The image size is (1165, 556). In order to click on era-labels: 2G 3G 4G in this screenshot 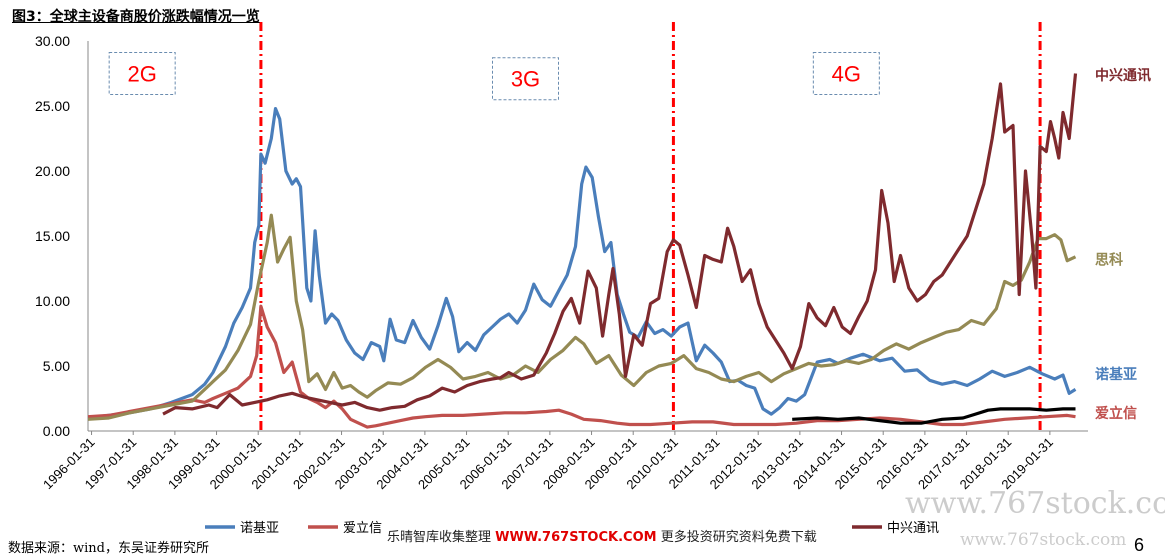, I will do `click(494, 76)`.